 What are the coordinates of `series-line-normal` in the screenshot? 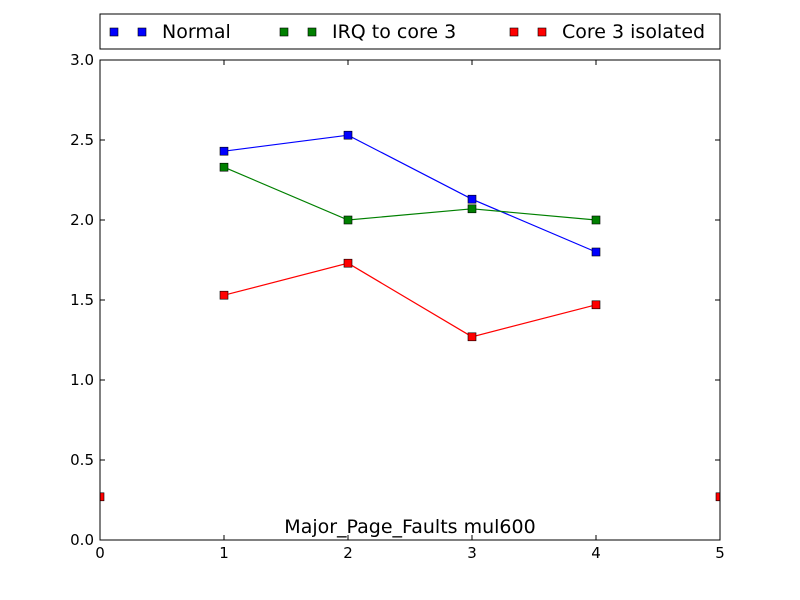 It's located at (410, 193).